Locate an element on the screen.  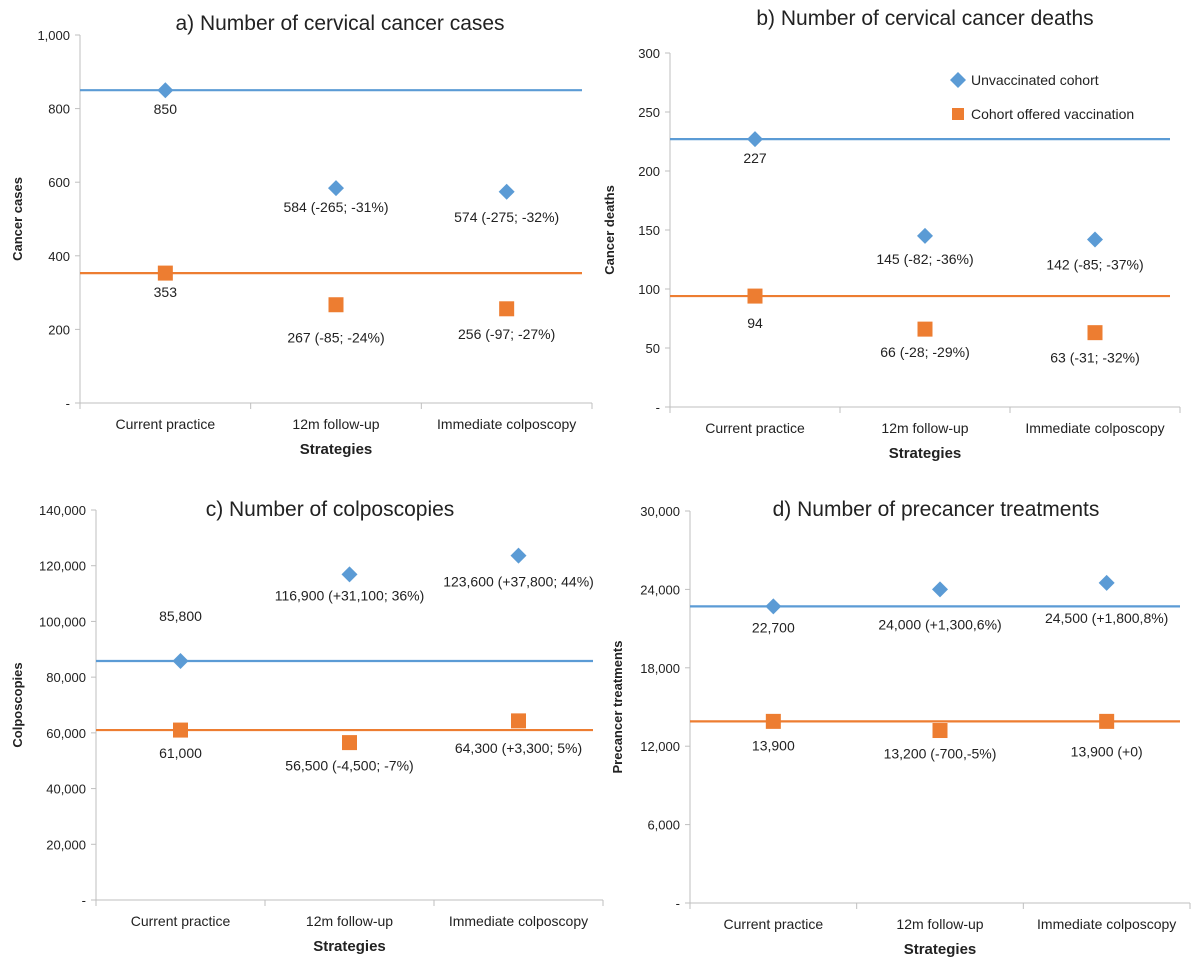
data-label: 66 (-28; -29%) is located at coordinates (924, 352).